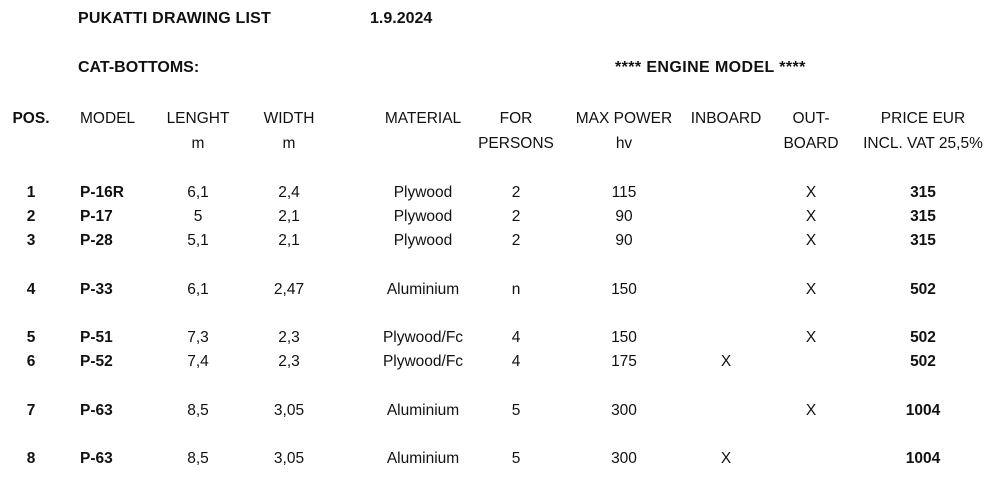 The image size is (1000, 490). I want to click on cell-length: 5, so click(198, 216).